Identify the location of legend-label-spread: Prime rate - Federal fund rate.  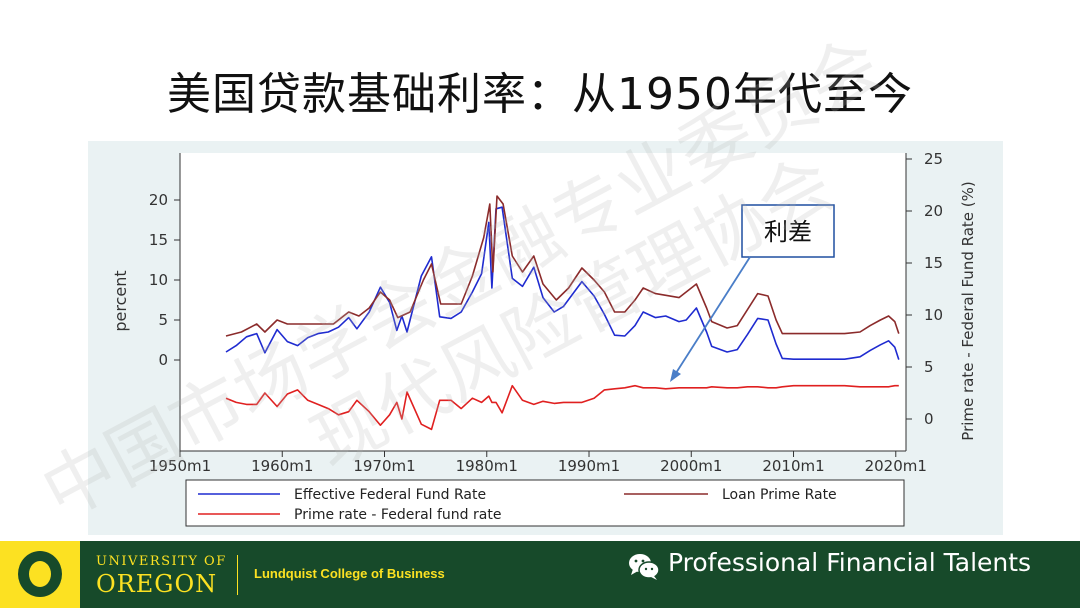
(397, 515).